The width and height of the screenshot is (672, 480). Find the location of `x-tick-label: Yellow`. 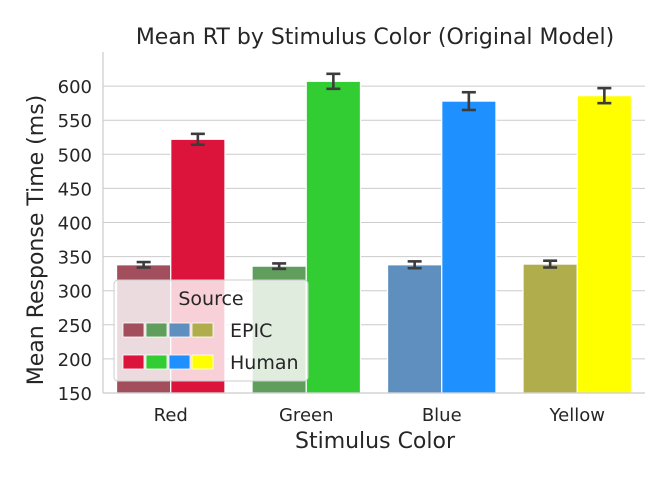

x-tick-label: Yellow is located at coordinates (577, 415).